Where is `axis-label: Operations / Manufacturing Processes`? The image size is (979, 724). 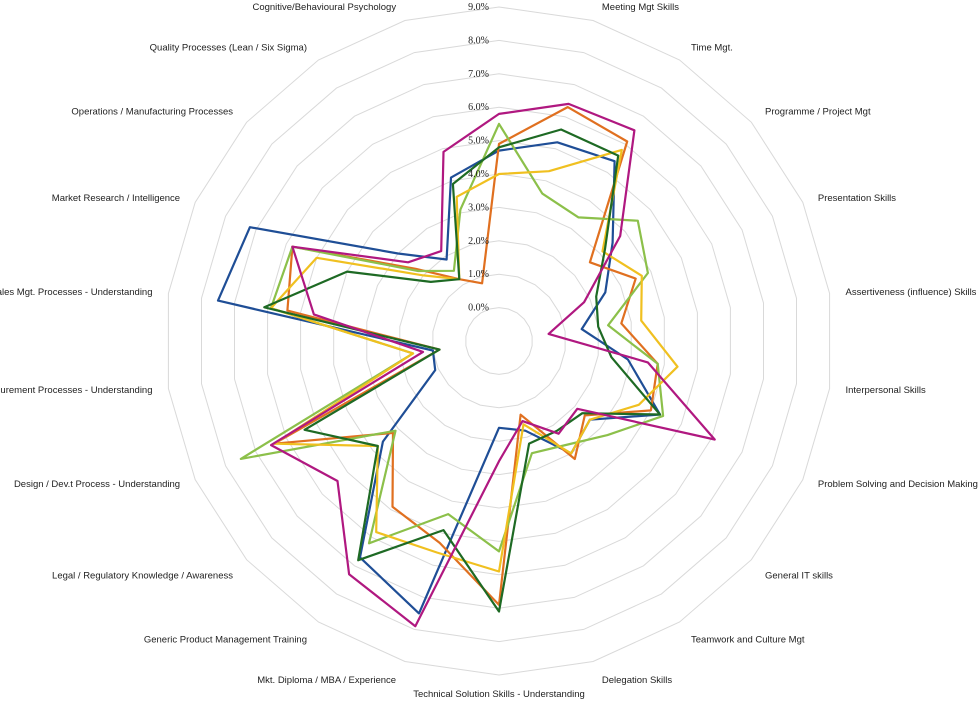 axis-label: Operations / Manufacturing Processes is located at coordinates (152, 112).